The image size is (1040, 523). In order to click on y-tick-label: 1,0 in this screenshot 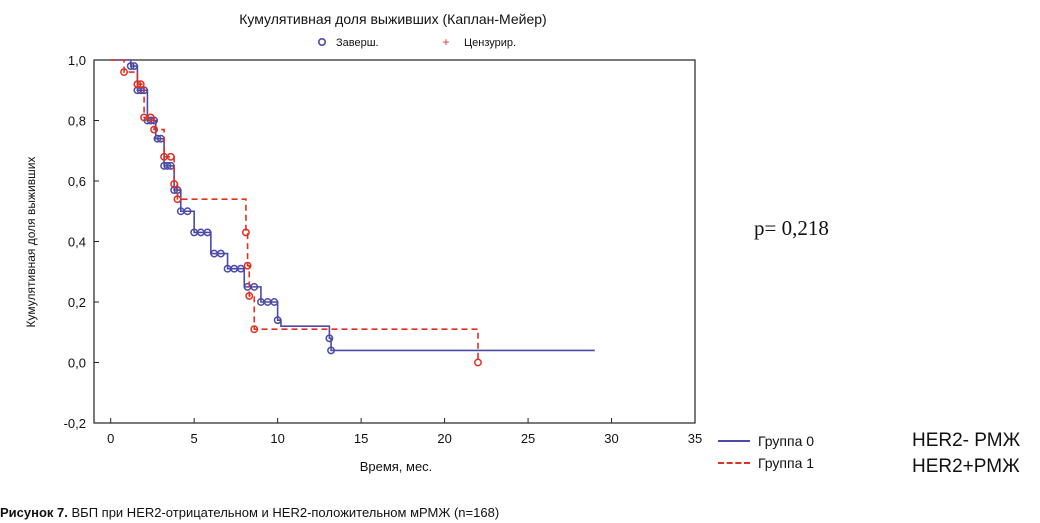, I will do `click(77, 60)`.